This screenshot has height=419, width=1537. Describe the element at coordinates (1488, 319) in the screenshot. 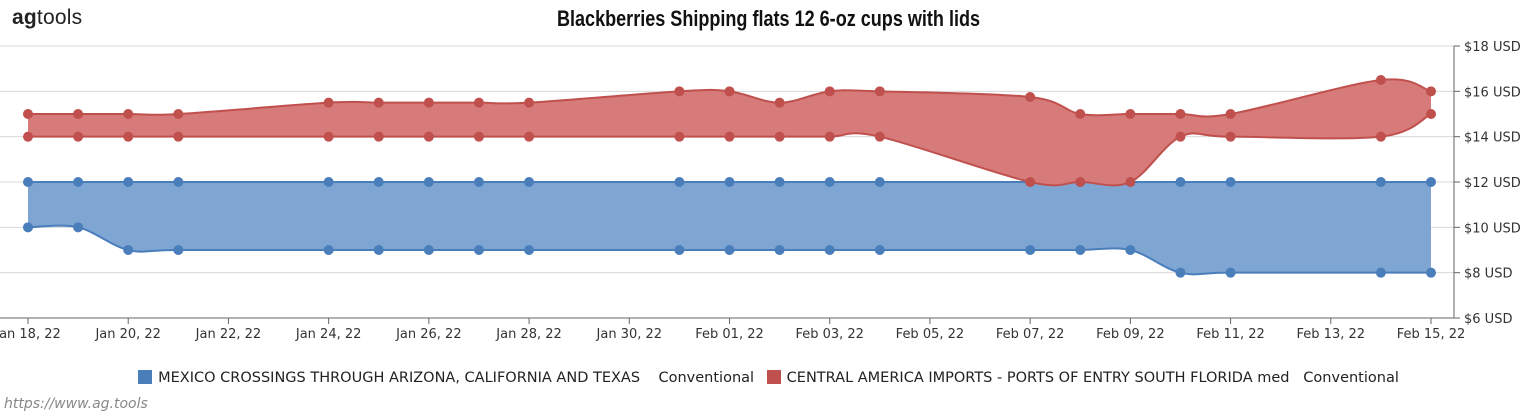

I see `y-tick-label: $6 USD` at that location.